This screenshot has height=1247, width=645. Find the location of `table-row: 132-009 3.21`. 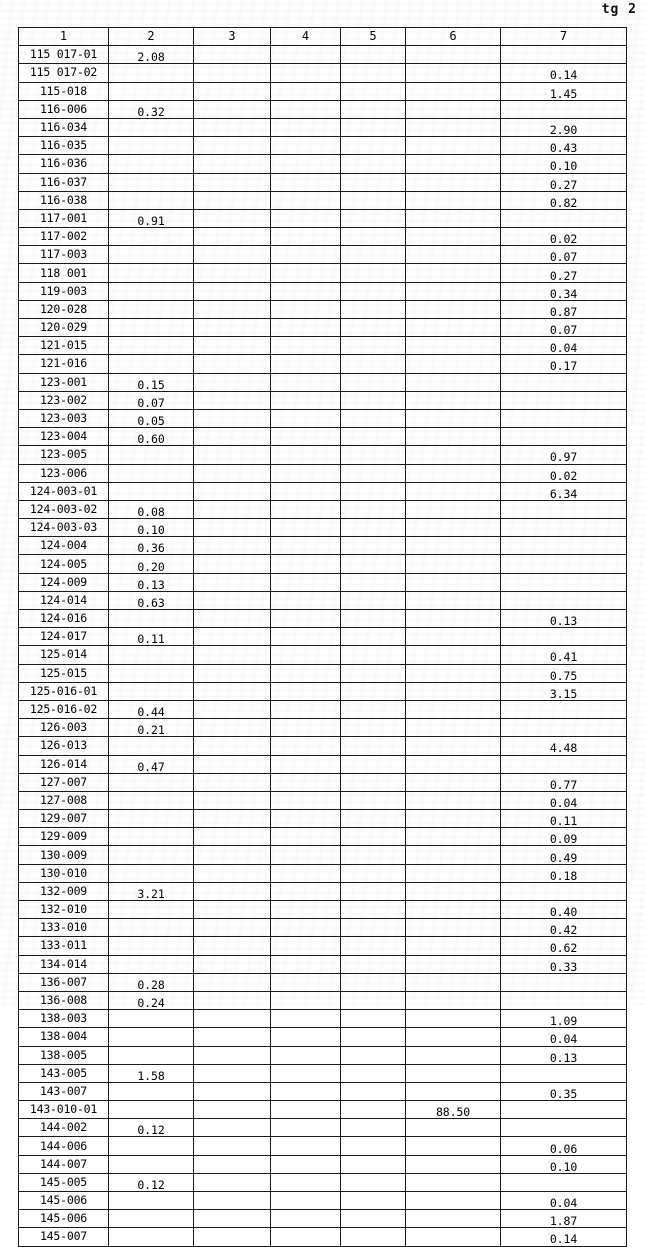

table-row: 132-009 3.21 is located at coordinates (322, 891).